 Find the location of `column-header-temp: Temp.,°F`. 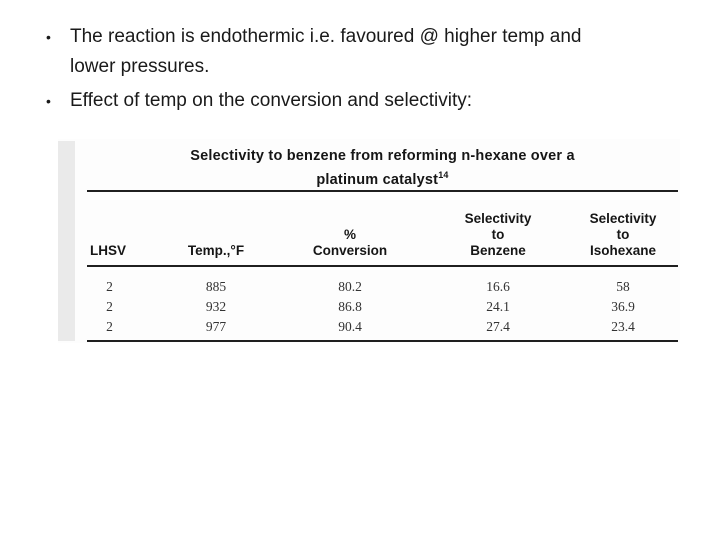

column-header-temp: Temp.,°F is located at coordinates (216, 229).